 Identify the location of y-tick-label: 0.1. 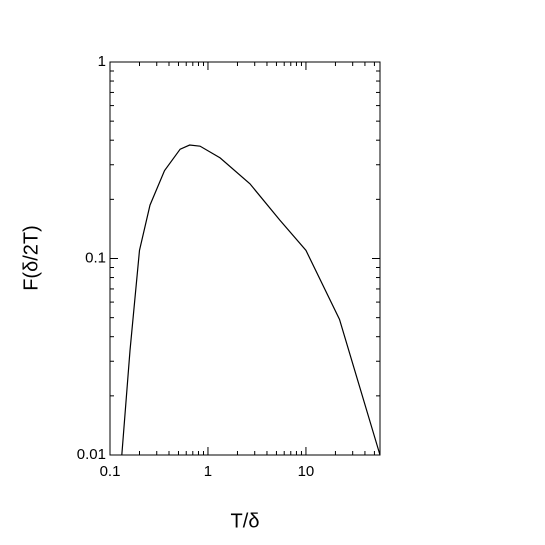
(95, 257).